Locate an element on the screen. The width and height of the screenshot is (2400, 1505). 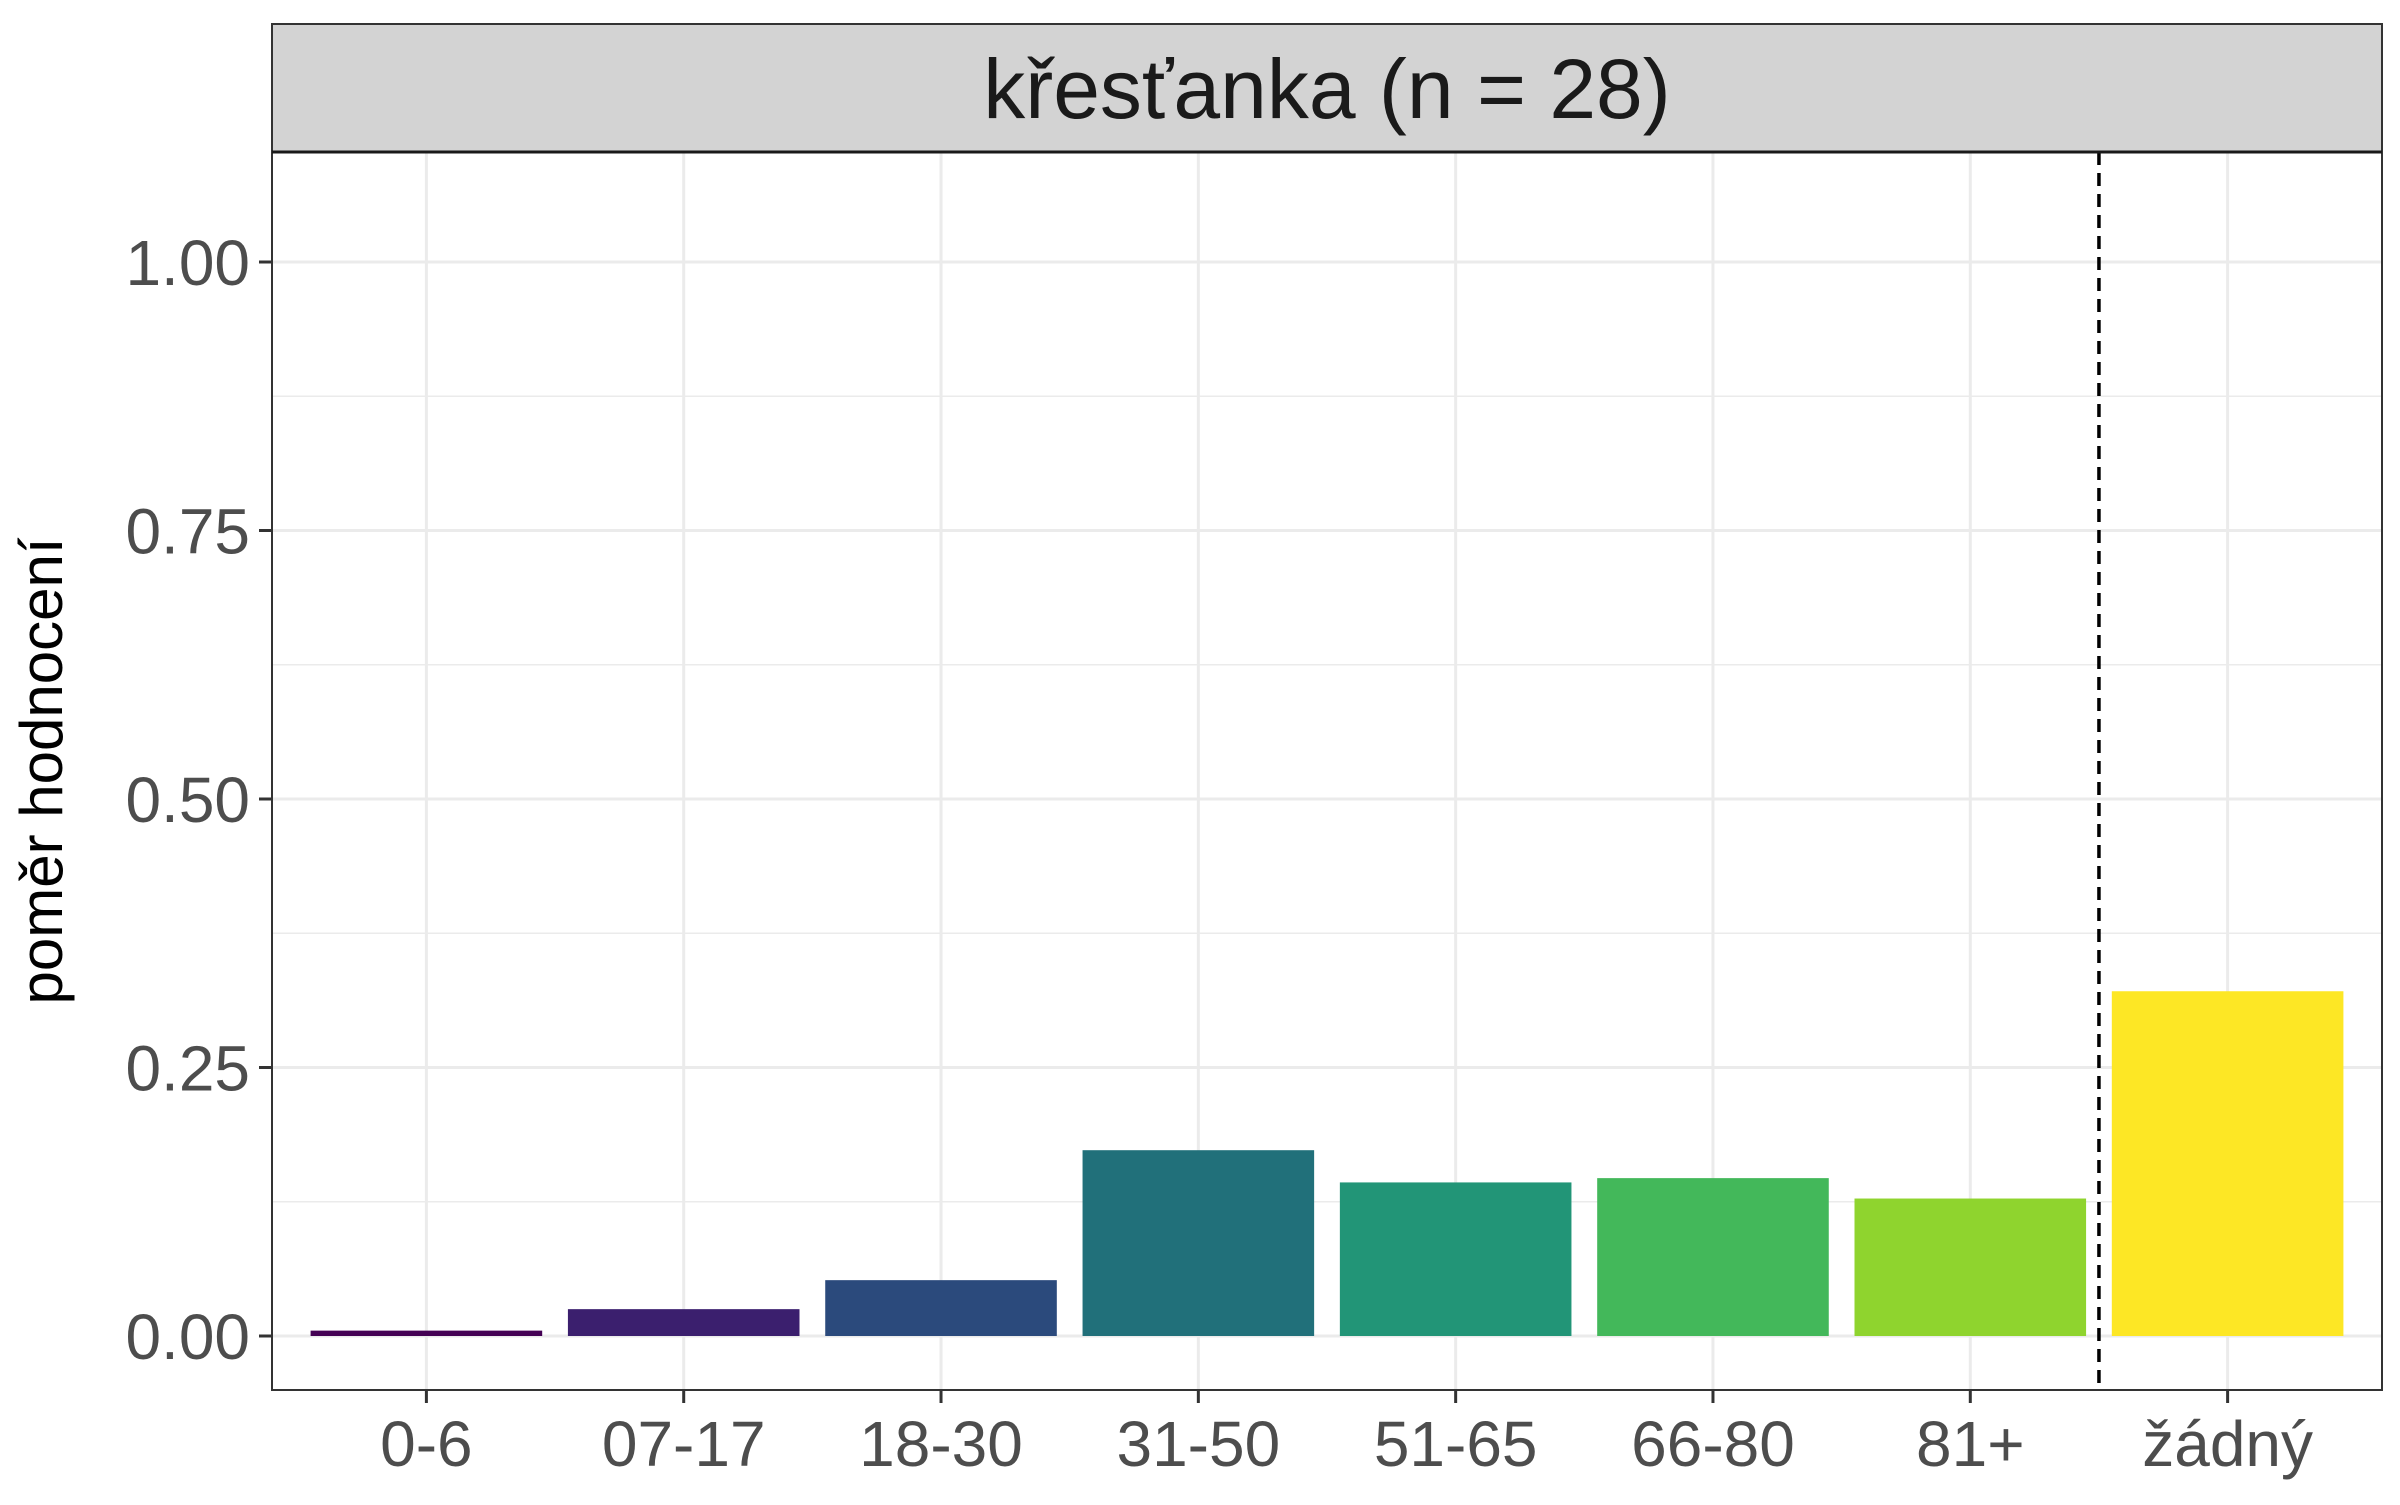
x-axis: 0-6 07-17 18-30 31-50 51-65 66-80 81+ žádný is located at coordinates (1346, 1435).